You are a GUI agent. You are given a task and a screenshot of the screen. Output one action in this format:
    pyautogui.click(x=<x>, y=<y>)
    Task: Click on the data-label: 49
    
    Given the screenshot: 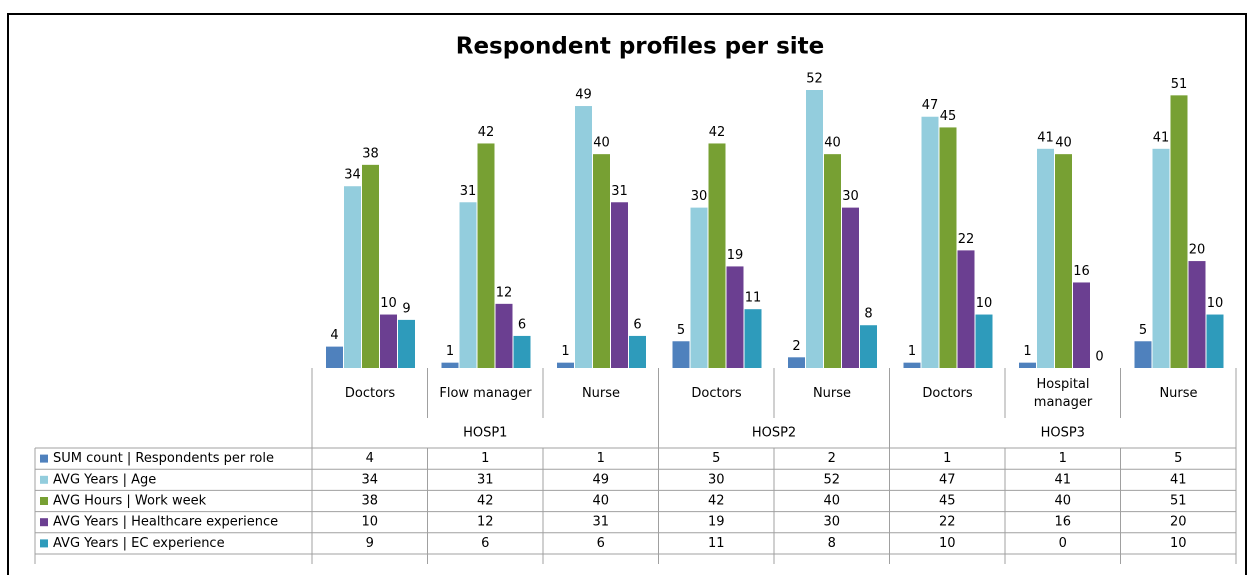 What is the action you would take?
    pyautogui.click(x=583, y=95)
    